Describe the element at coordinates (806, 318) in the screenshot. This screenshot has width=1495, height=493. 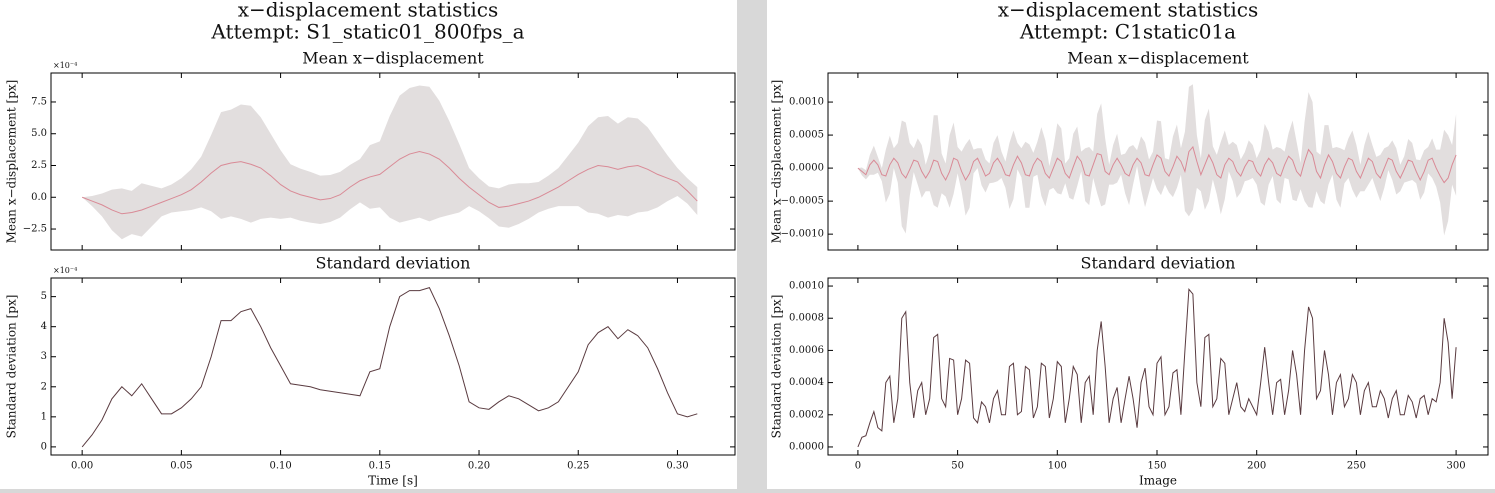
I see `y-tick-label: 0.0008` at that location.